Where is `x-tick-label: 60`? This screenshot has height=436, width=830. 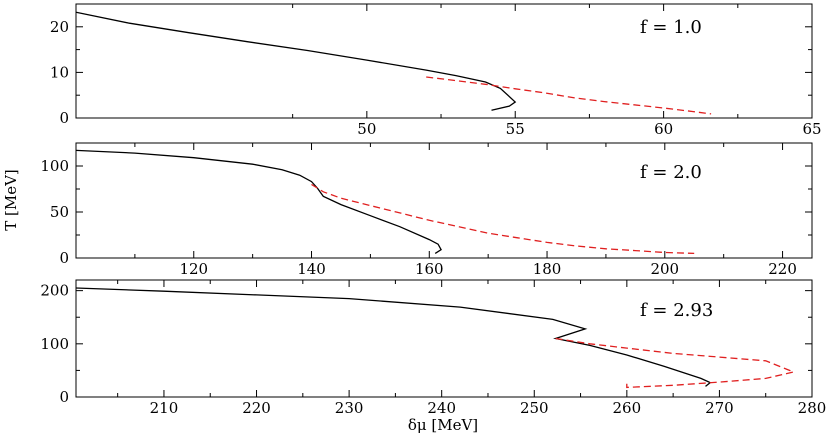 x-tick-label: 60 is located at coordinates (663, 129).